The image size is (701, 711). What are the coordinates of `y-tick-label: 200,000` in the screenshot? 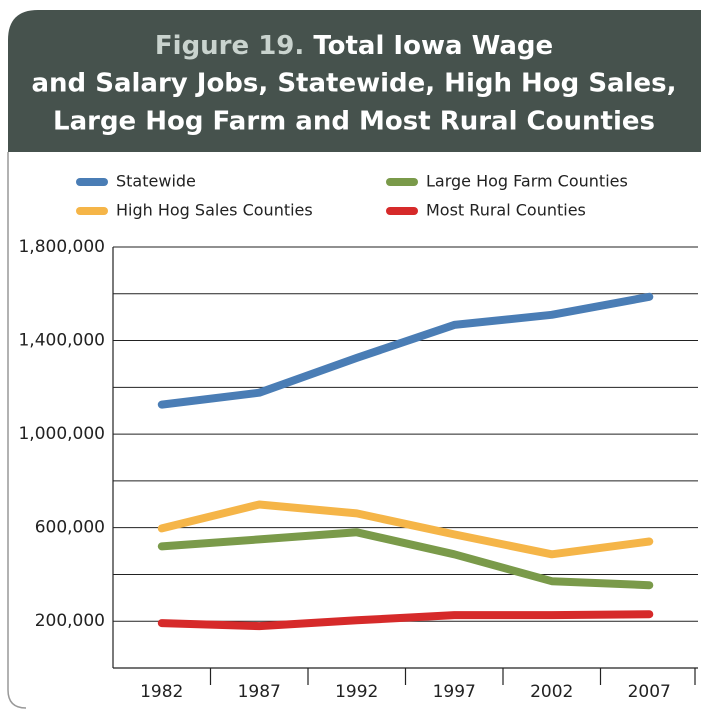 It's located at (70, 621).